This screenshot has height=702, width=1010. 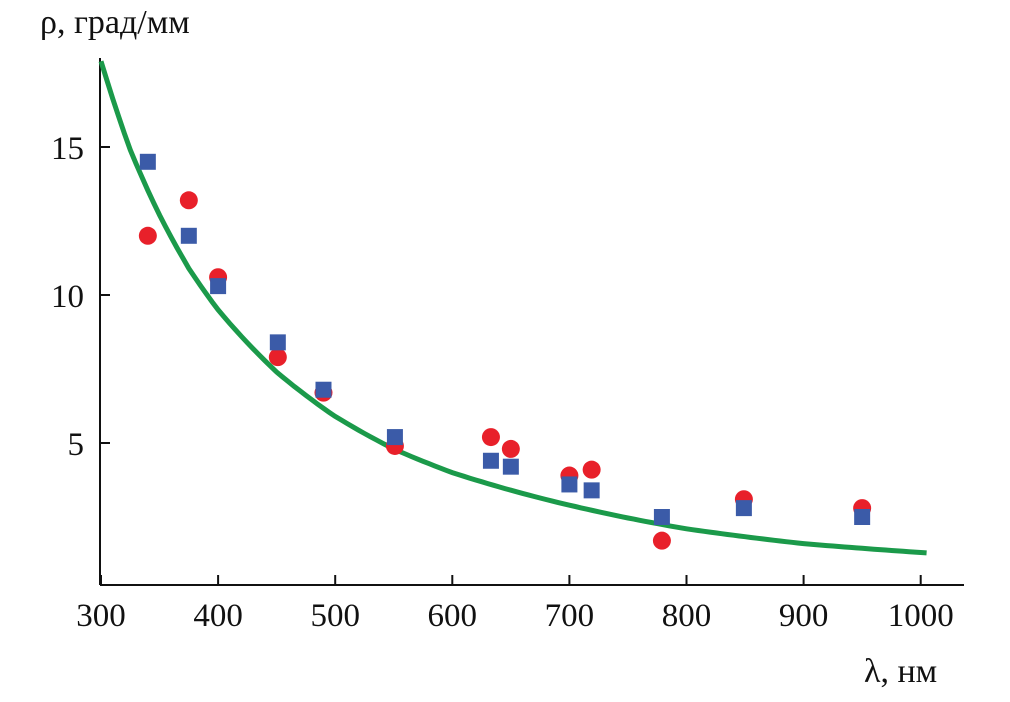 What do you see at coordinates (115, 22) in the screenshot?
I see `y-axis-label: ρ, град/мм` at bounding box center [115, 22].